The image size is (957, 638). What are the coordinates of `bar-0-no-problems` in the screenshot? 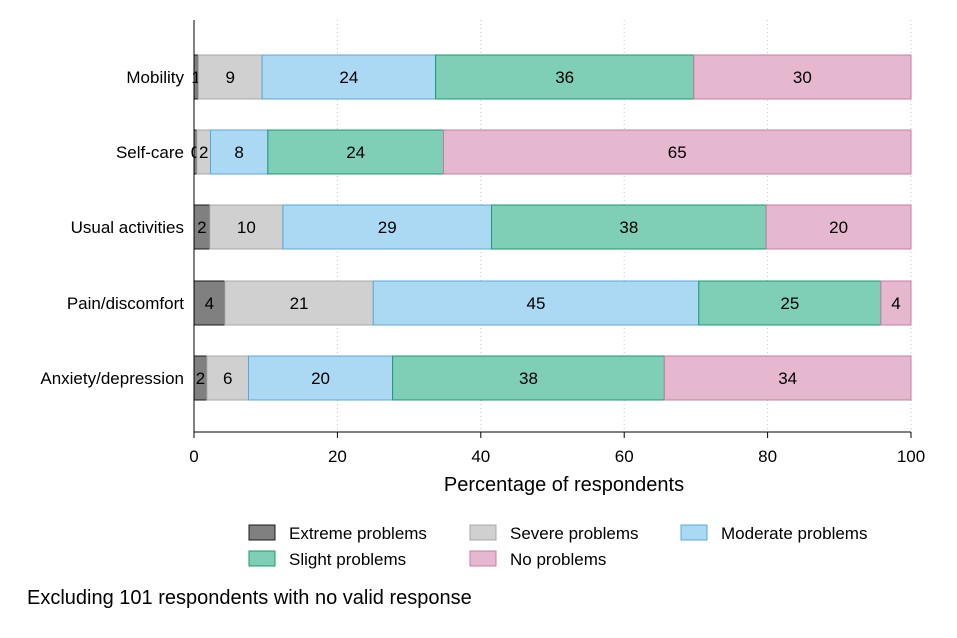 It's located at (802, 77).